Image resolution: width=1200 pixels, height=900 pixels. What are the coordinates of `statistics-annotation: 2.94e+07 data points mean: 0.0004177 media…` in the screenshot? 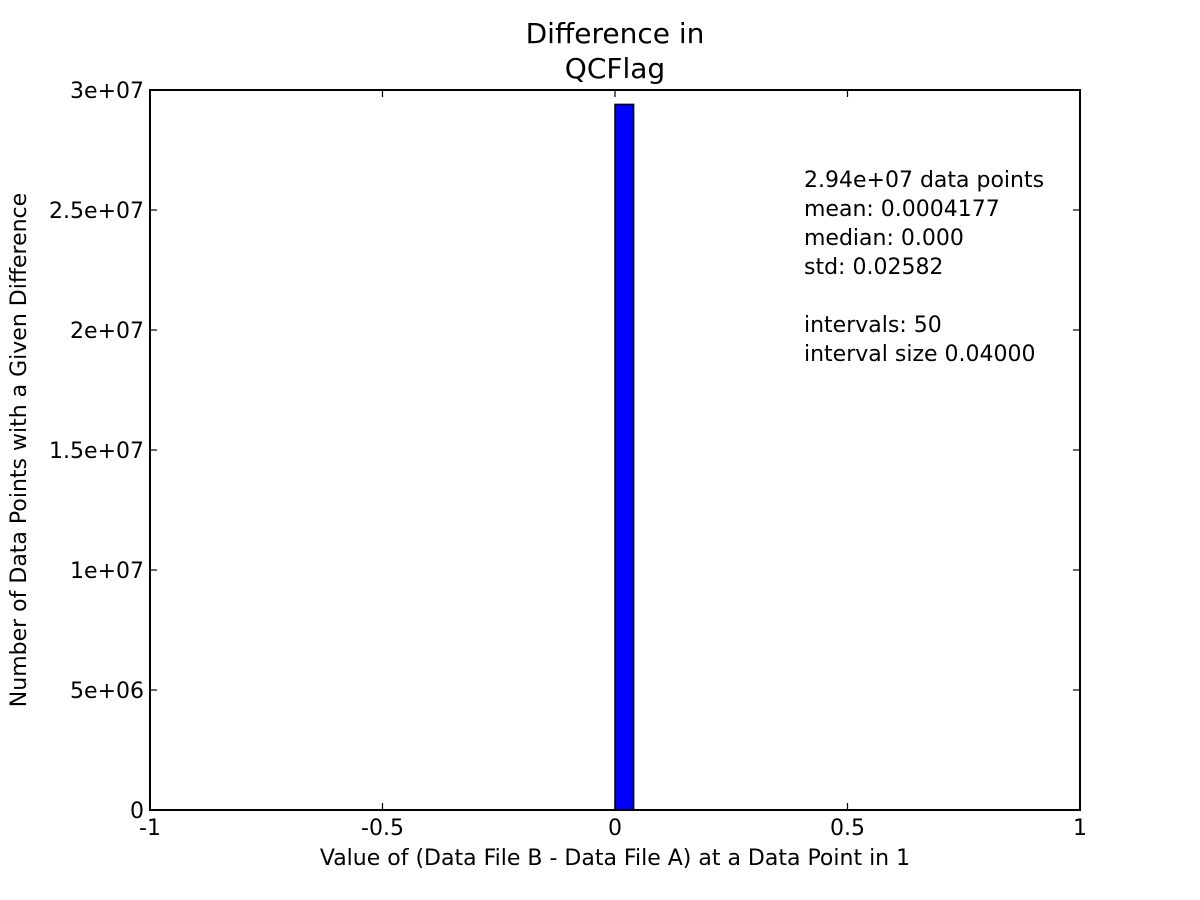 It's located at (924, 267).